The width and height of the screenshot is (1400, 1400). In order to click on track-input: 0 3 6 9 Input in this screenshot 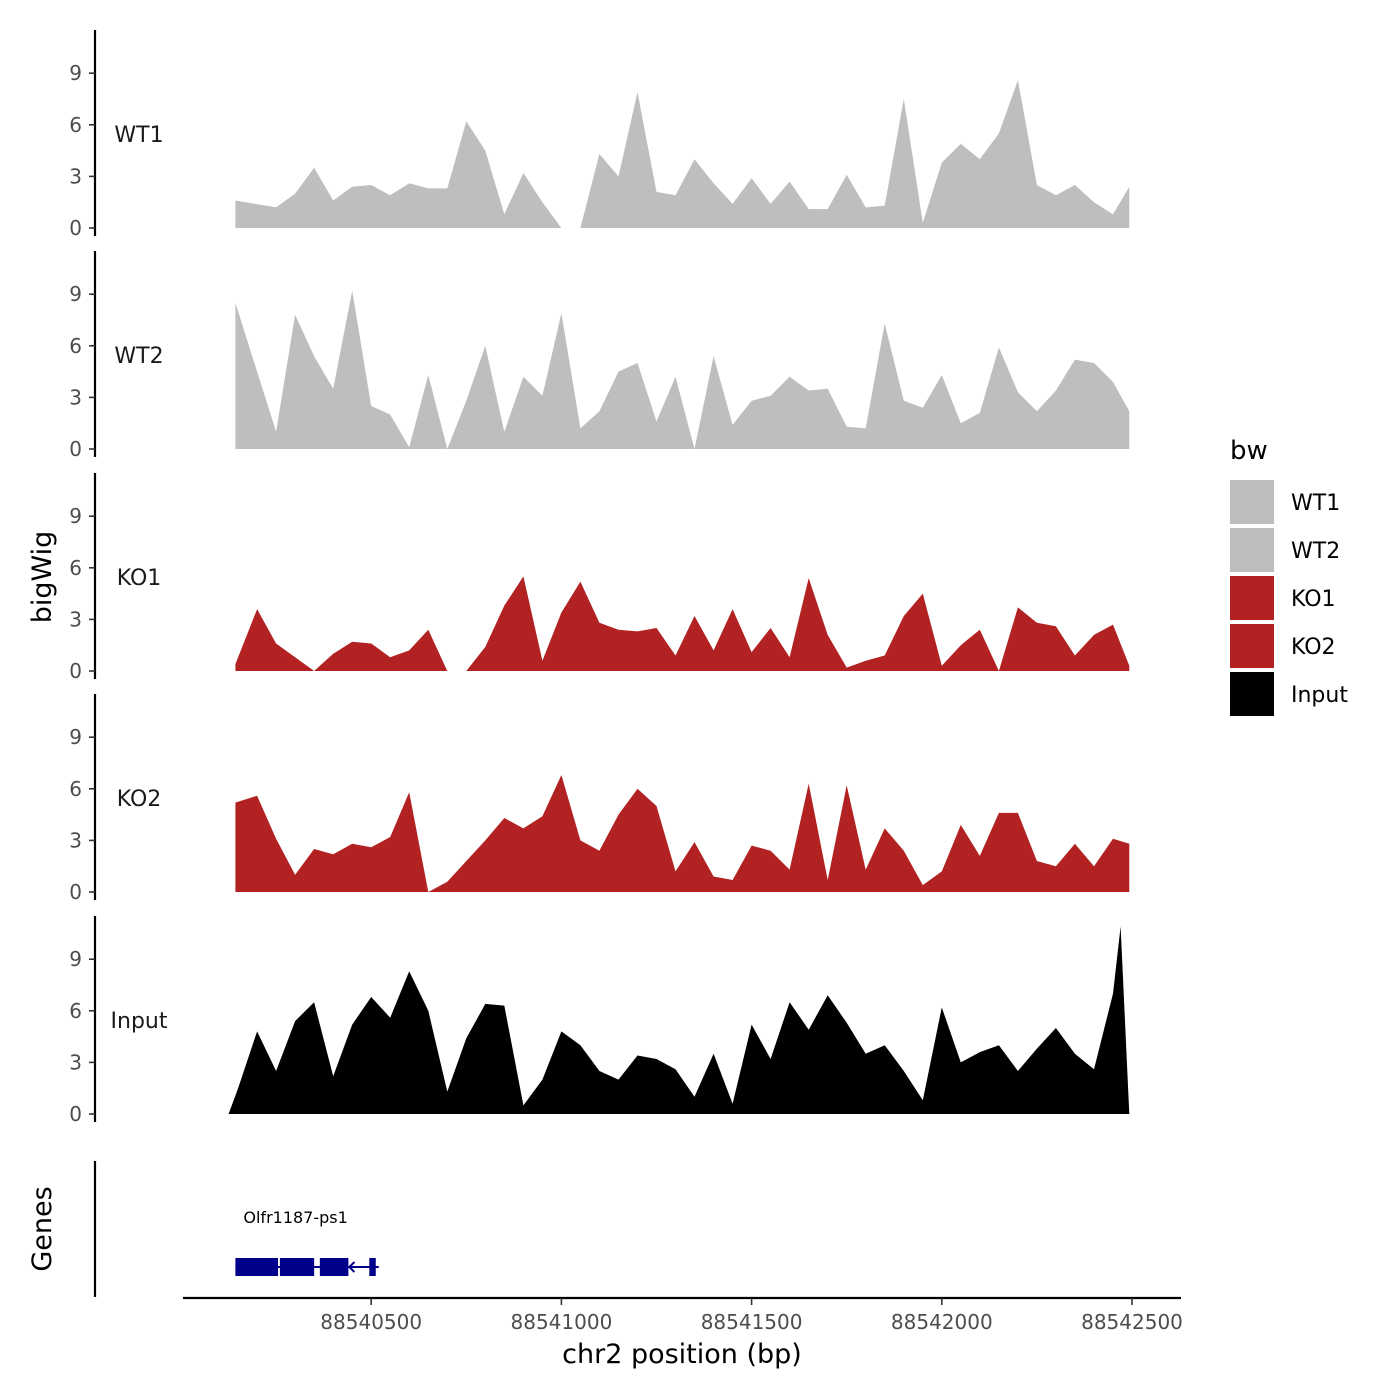, I will do `click(599, 1021)`.